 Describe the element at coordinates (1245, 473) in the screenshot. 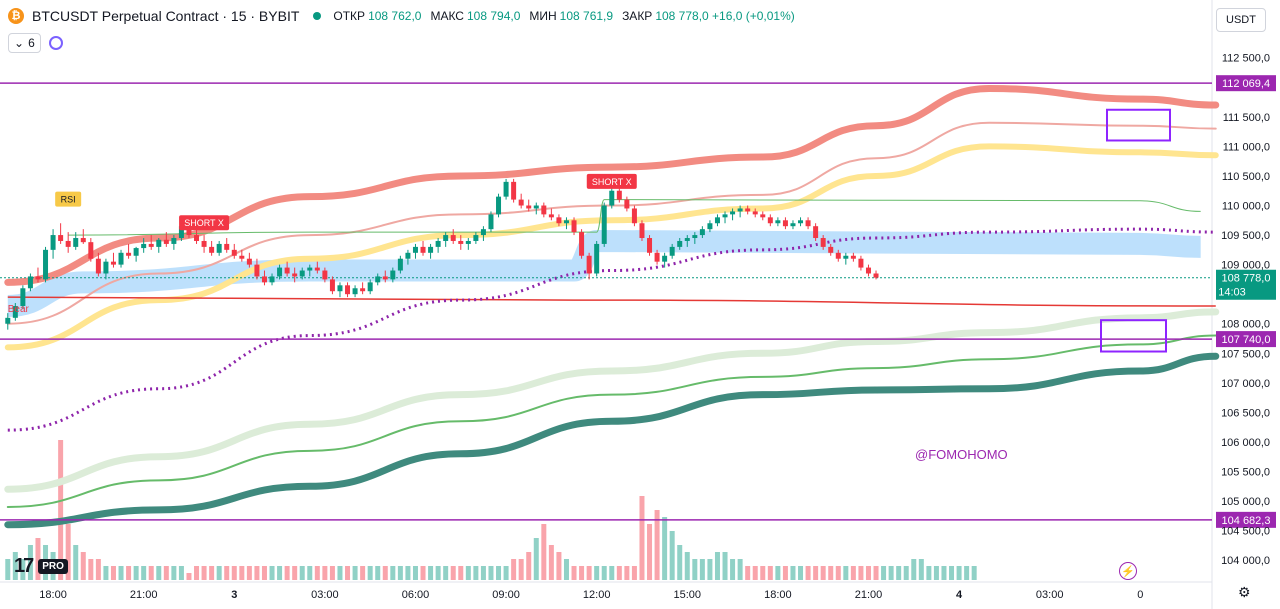

I see `y-tick-label: 105 500,0` at that location.